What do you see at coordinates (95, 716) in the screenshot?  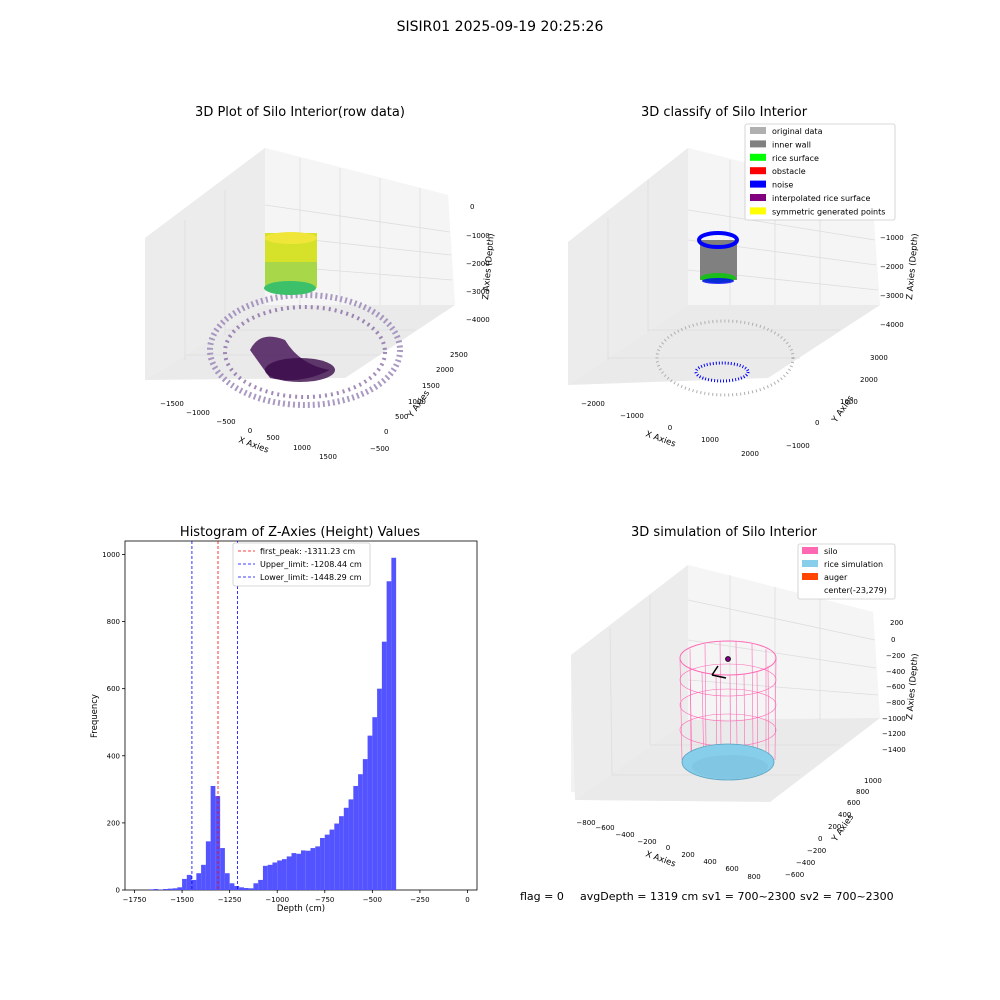 I see `hist-ylabel: Frequency` at bounding box center [95, 716].